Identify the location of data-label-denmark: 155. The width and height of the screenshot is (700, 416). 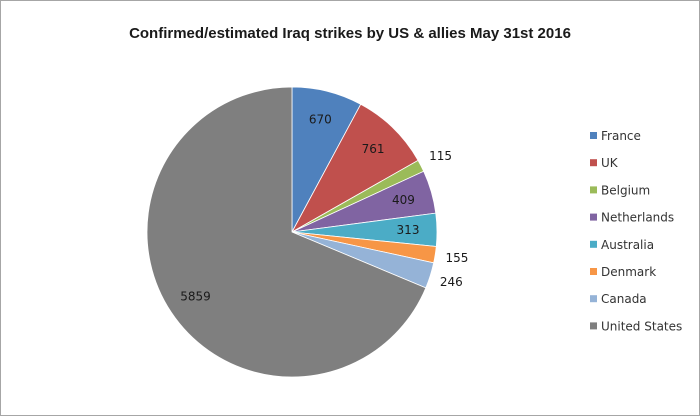
(456, 258).